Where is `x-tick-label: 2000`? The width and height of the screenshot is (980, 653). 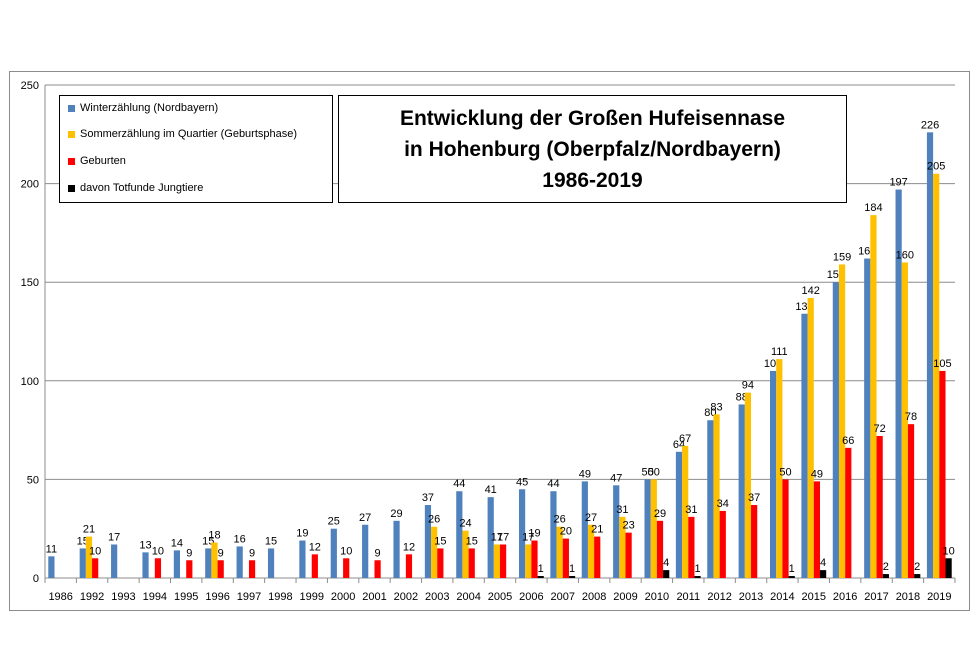 x-tick-label: 2000 is located at coordinates (343, 597).